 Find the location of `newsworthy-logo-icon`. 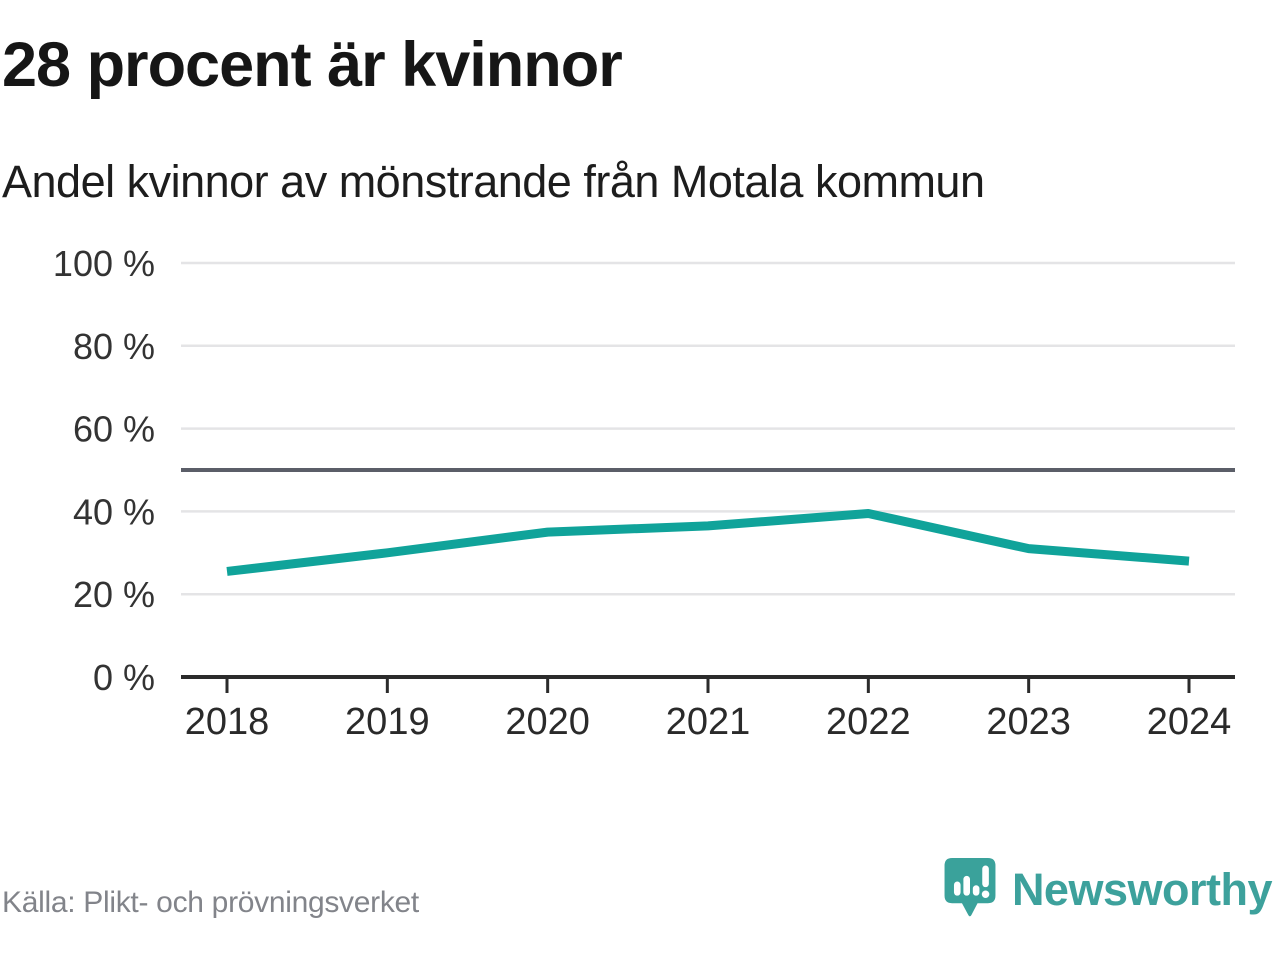

newsworthy-logo-icon is located at coordinates (970, 887).